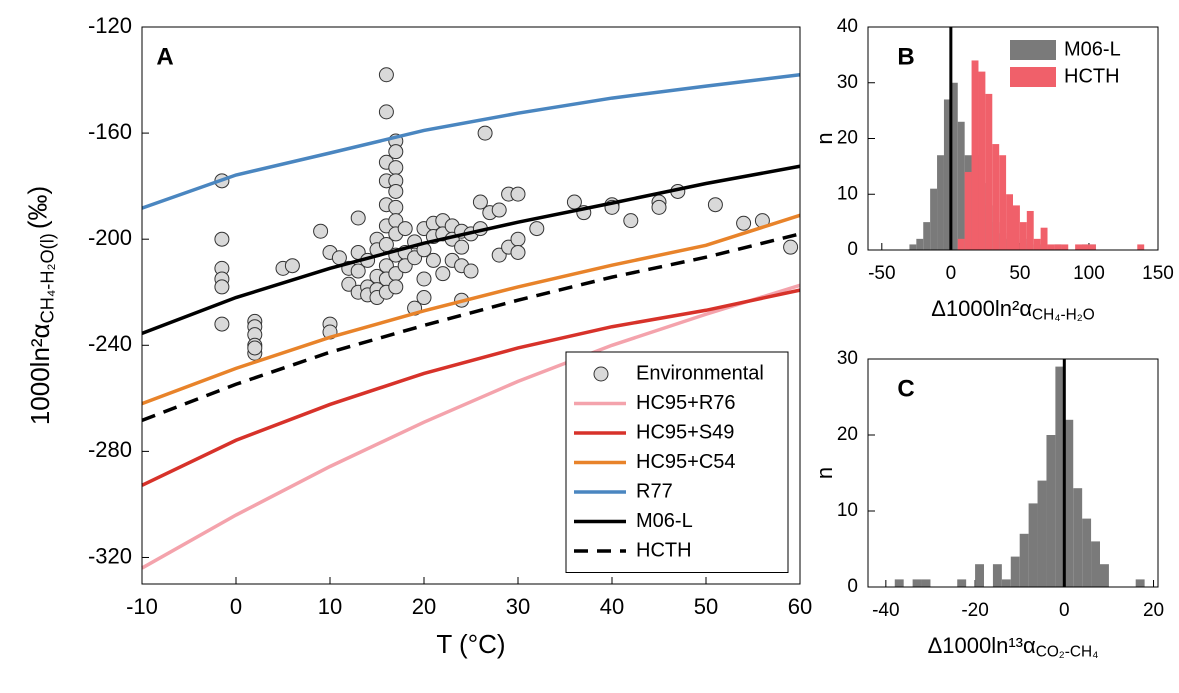  I want to click on y-tick-label: -240, so click(110, 343).